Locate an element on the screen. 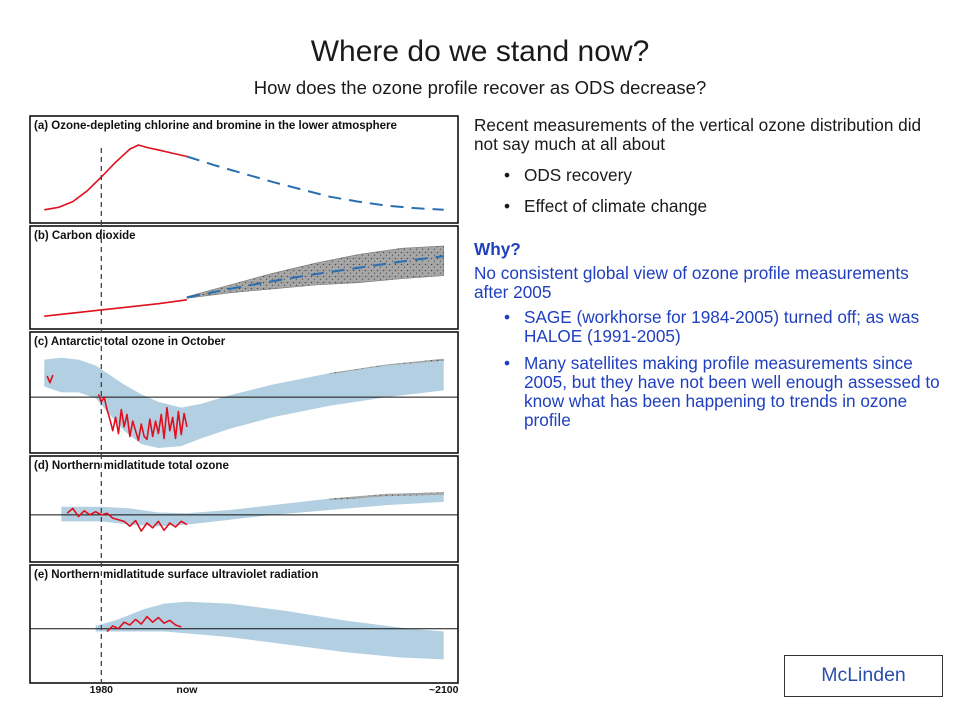 This screenshot has width=960, height=720. slide-title: Where do we stand now? is located at coordinates (480, 51).